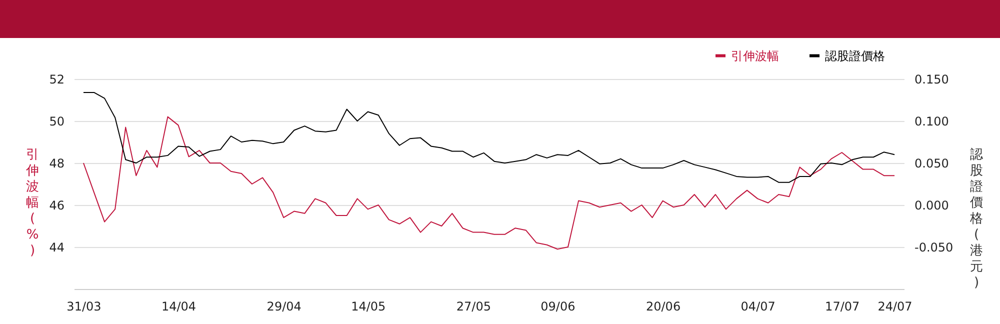 This screenshot has width=1000, height=324. I want to click on y2-tick-label: 0.150, so click(931, 79).